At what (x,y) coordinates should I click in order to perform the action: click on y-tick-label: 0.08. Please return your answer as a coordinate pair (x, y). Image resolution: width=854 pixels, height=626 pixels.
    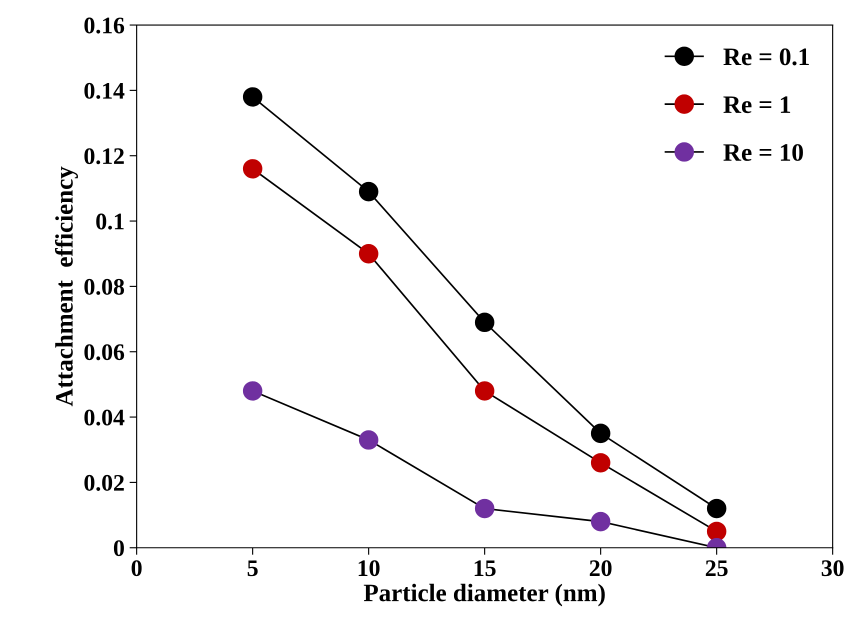
    Looking at the image, I should click on (104, 286).